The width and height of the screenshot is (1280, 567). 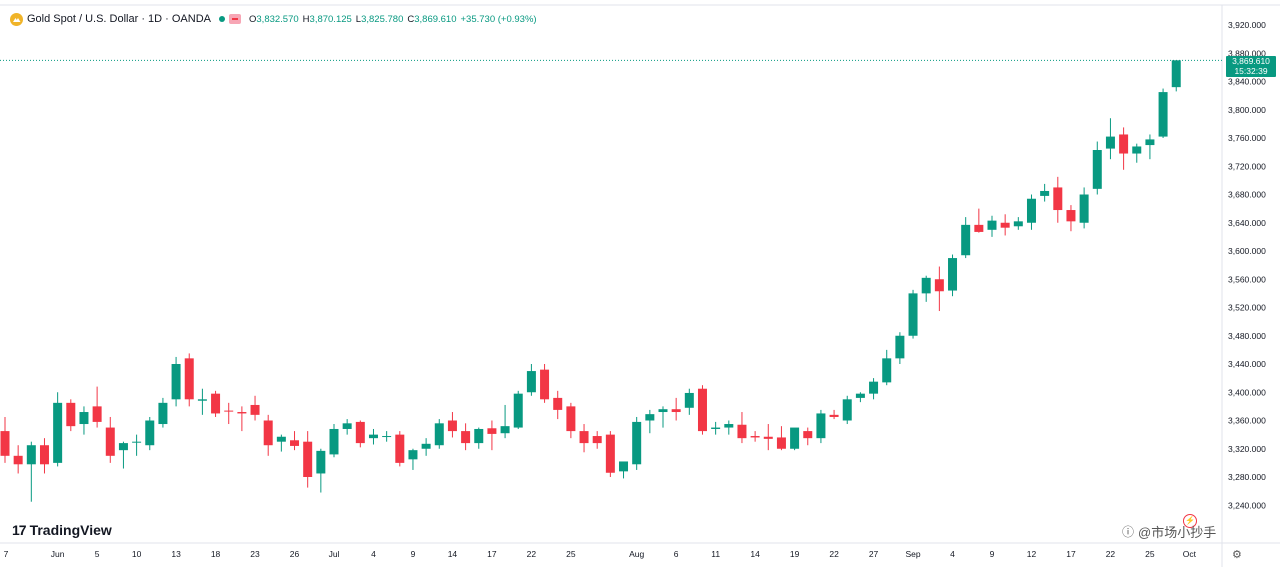 I want to click on x-tick-label: Jul, so click(x=334, y=554).